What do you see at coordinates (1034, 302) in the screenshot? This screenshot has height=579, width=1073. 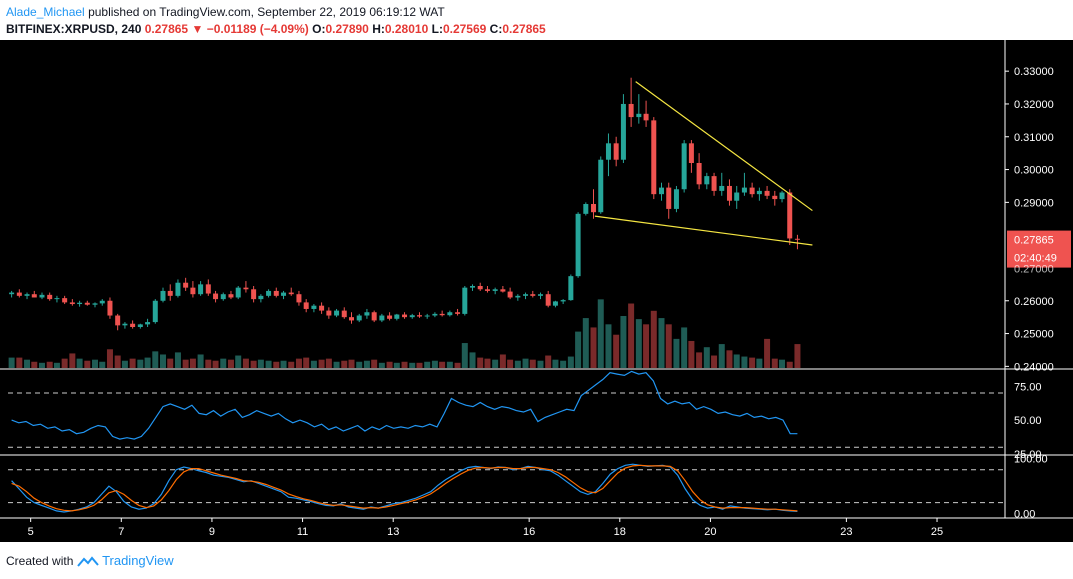 I see `price-tick-label: 0.26000` at bounding box center [1034, 302].